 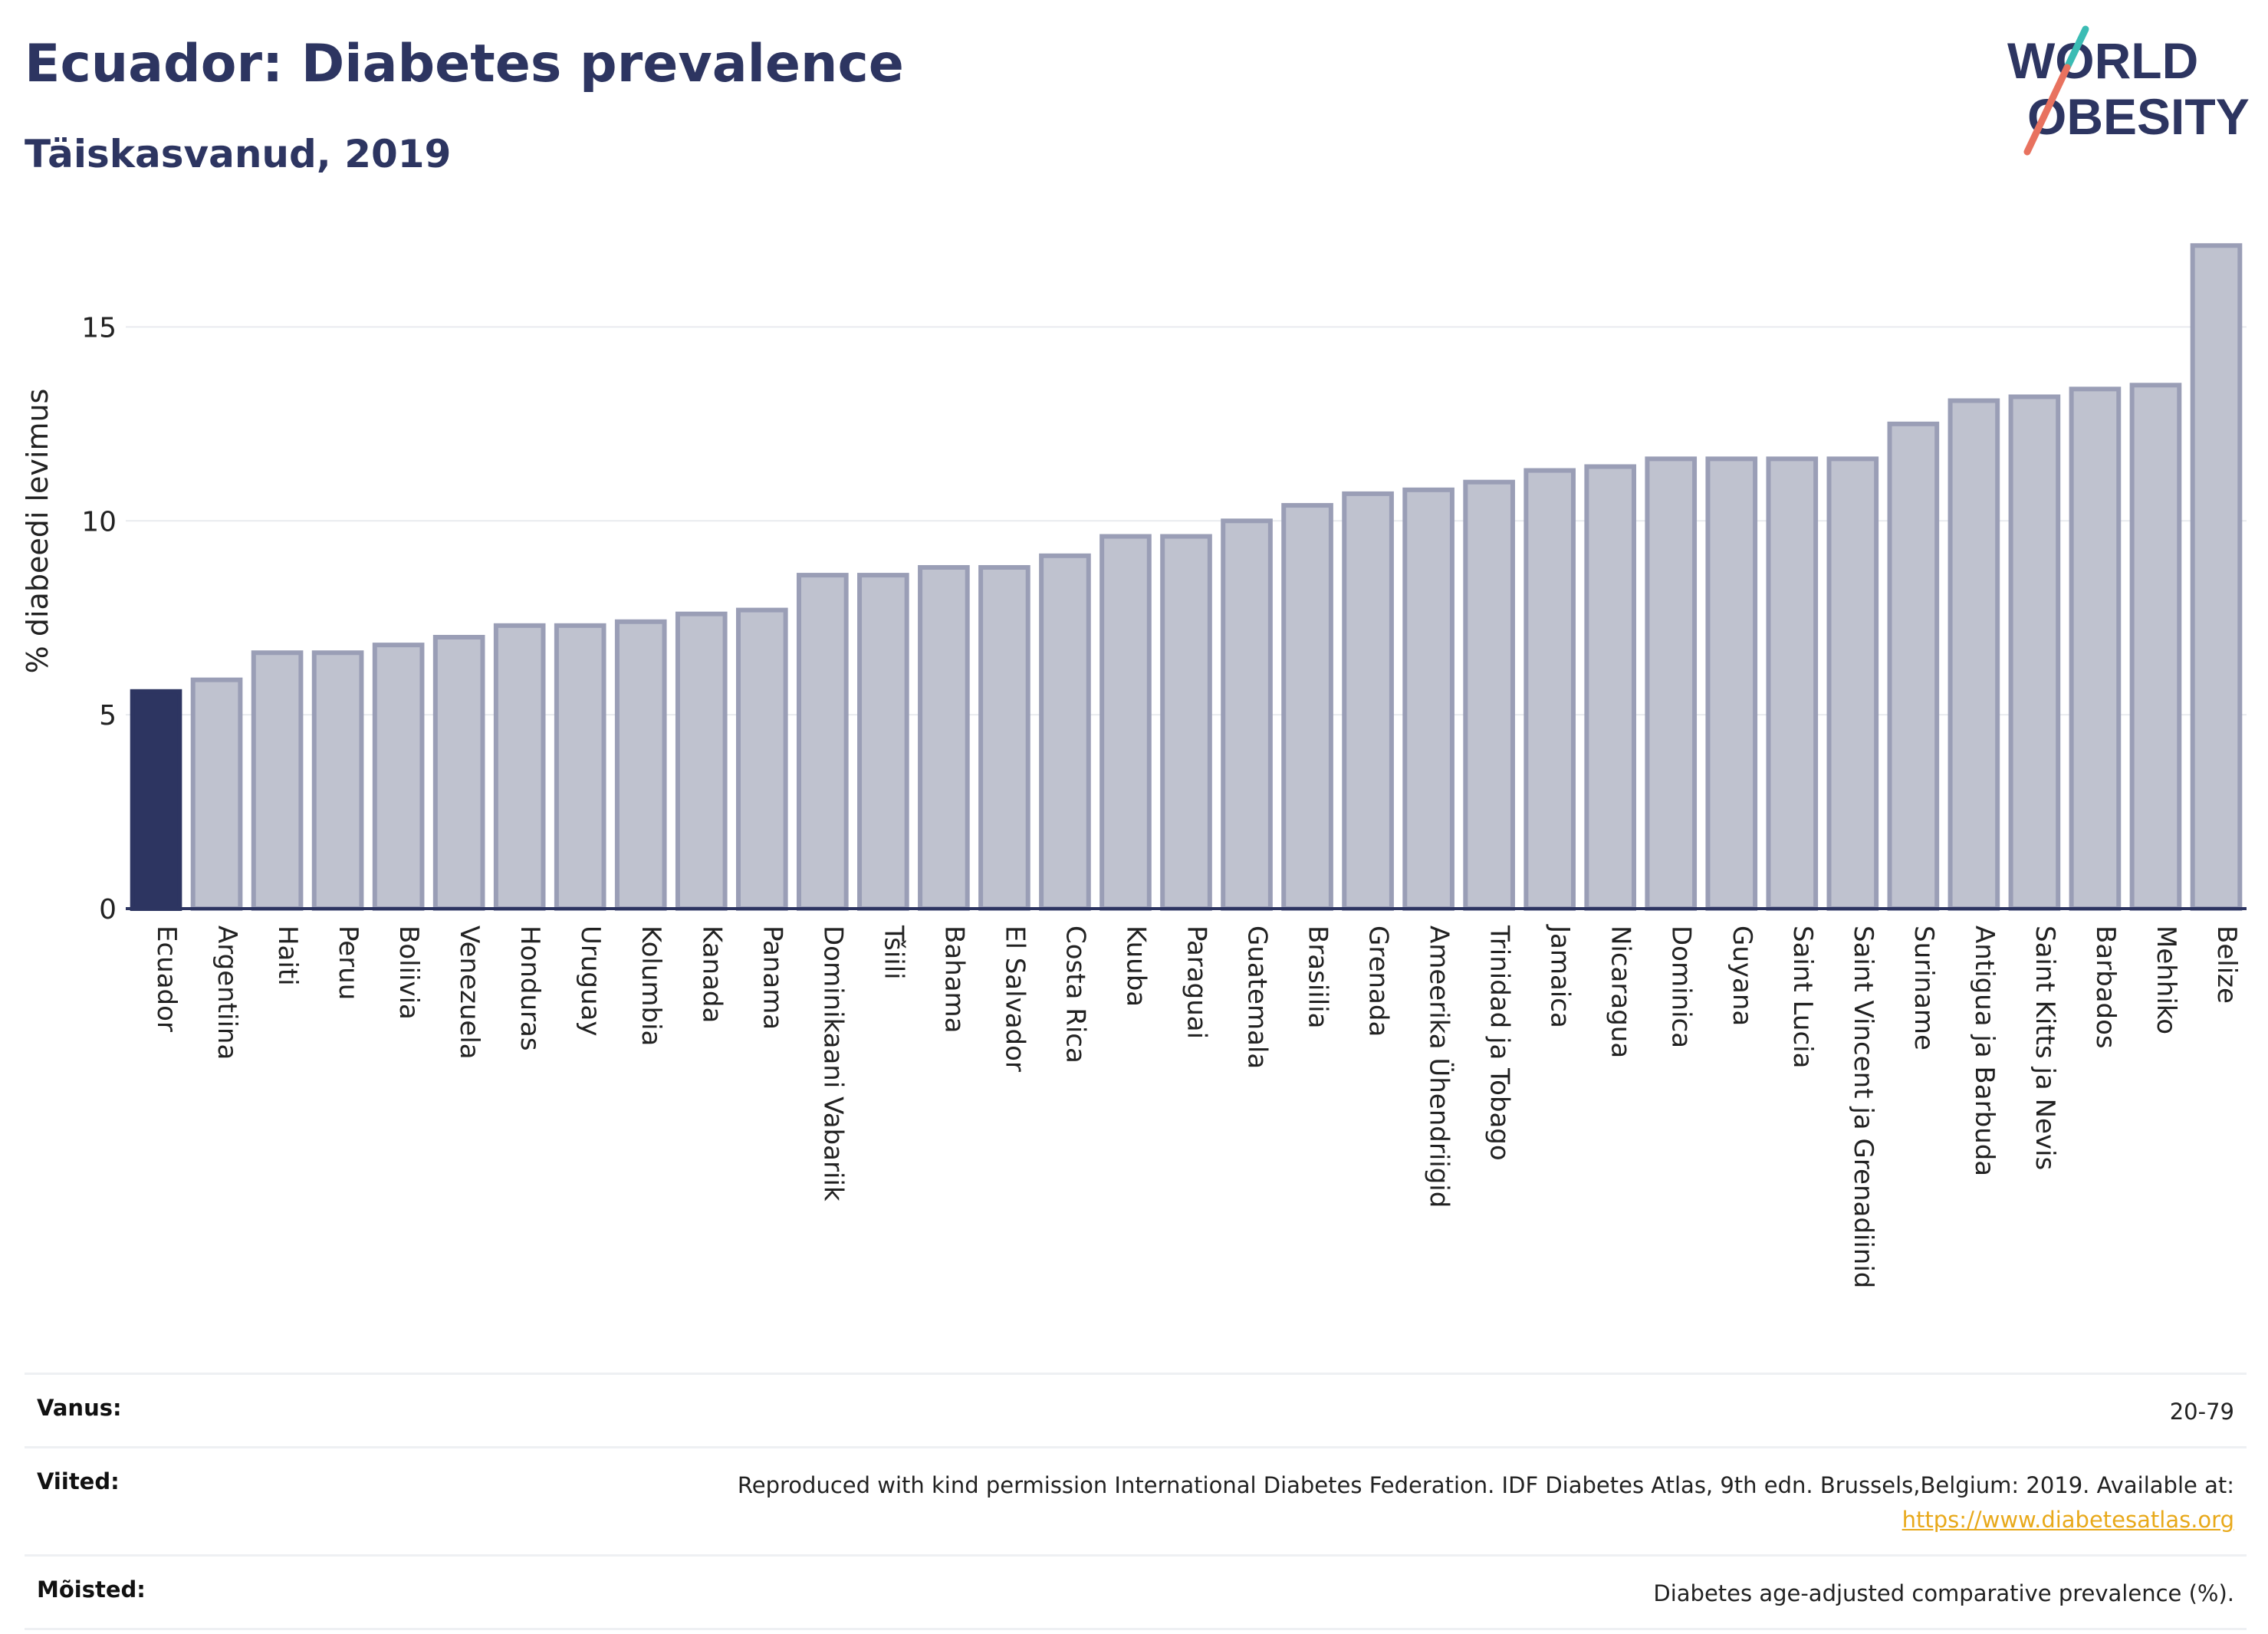 I want to click on y-tick-label: 15, so click(x=99, y=328).